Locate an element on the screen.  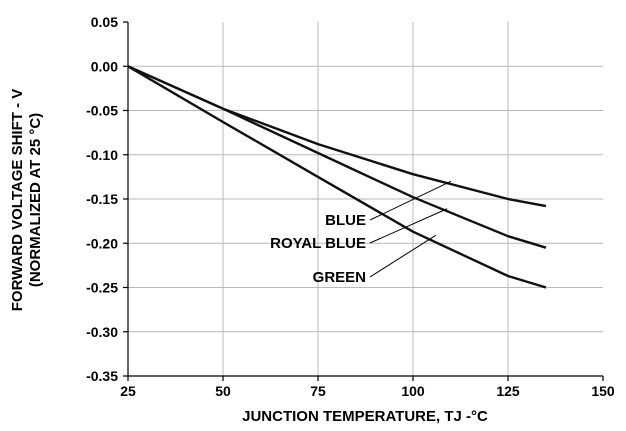
annotation-label-green: GREEN is located at coordinates (339, 277).